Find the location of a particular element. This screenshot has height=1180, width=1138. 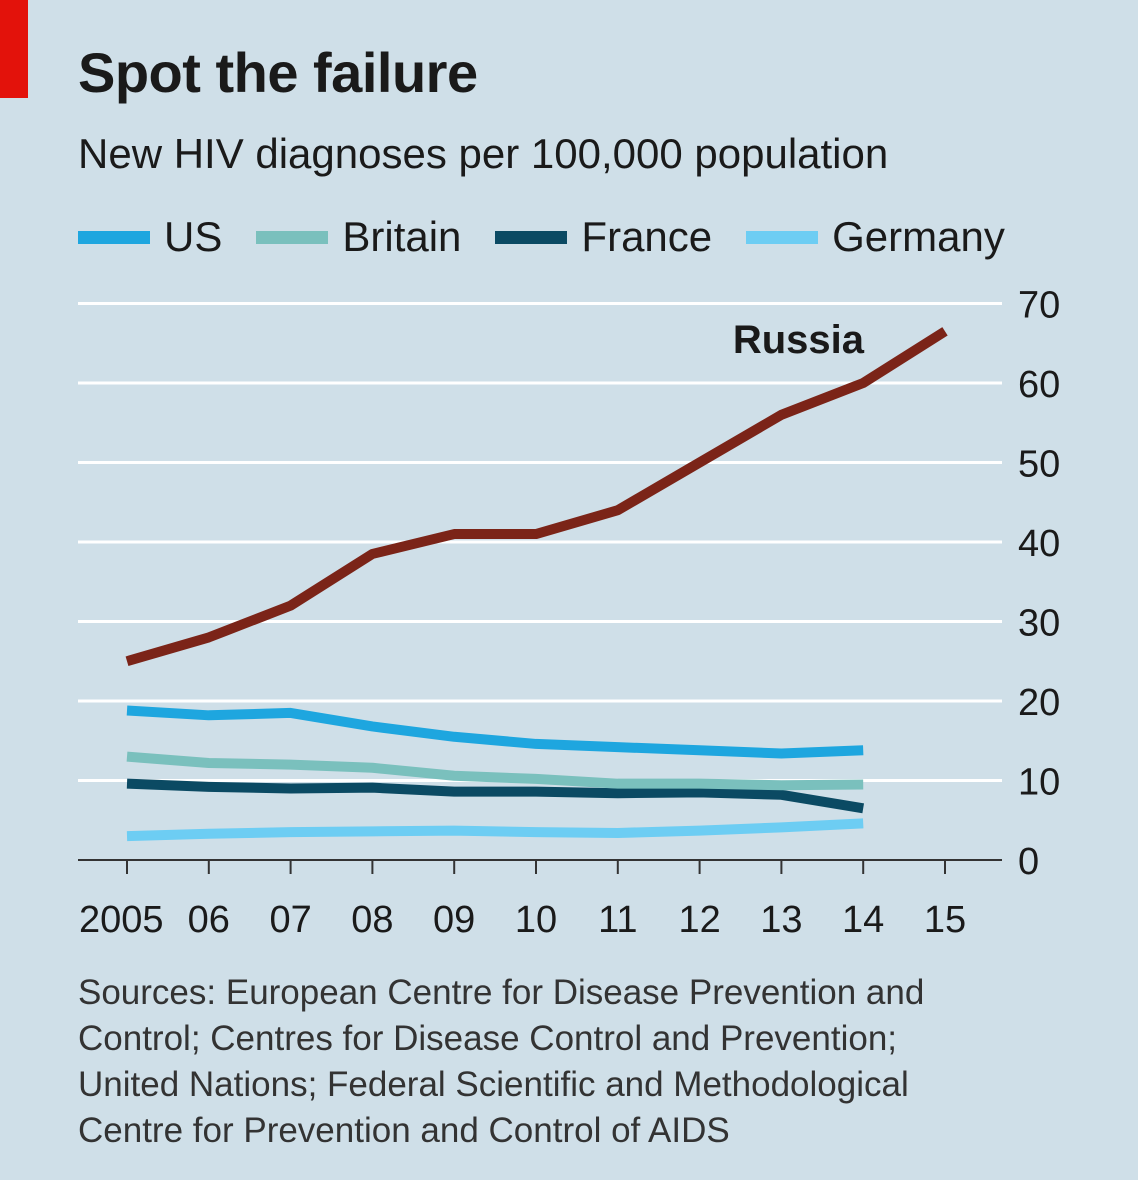

y-tick-label: 60 is located at coordinates (1039, 385).